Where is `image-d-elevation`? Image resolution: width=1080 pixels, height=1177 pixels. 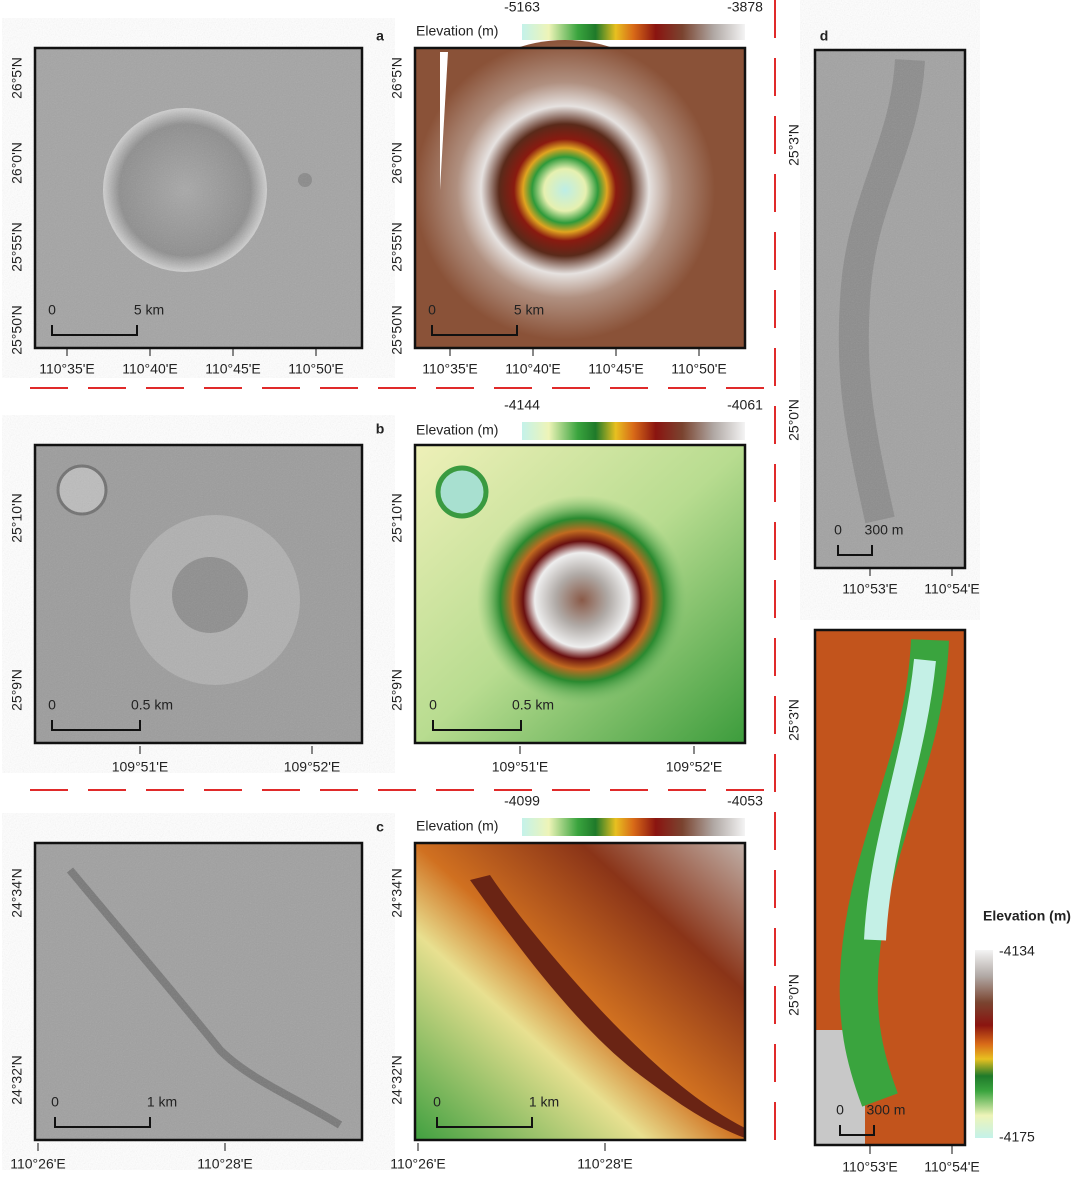 image-d-elevation is located at coordinates (890, 887).